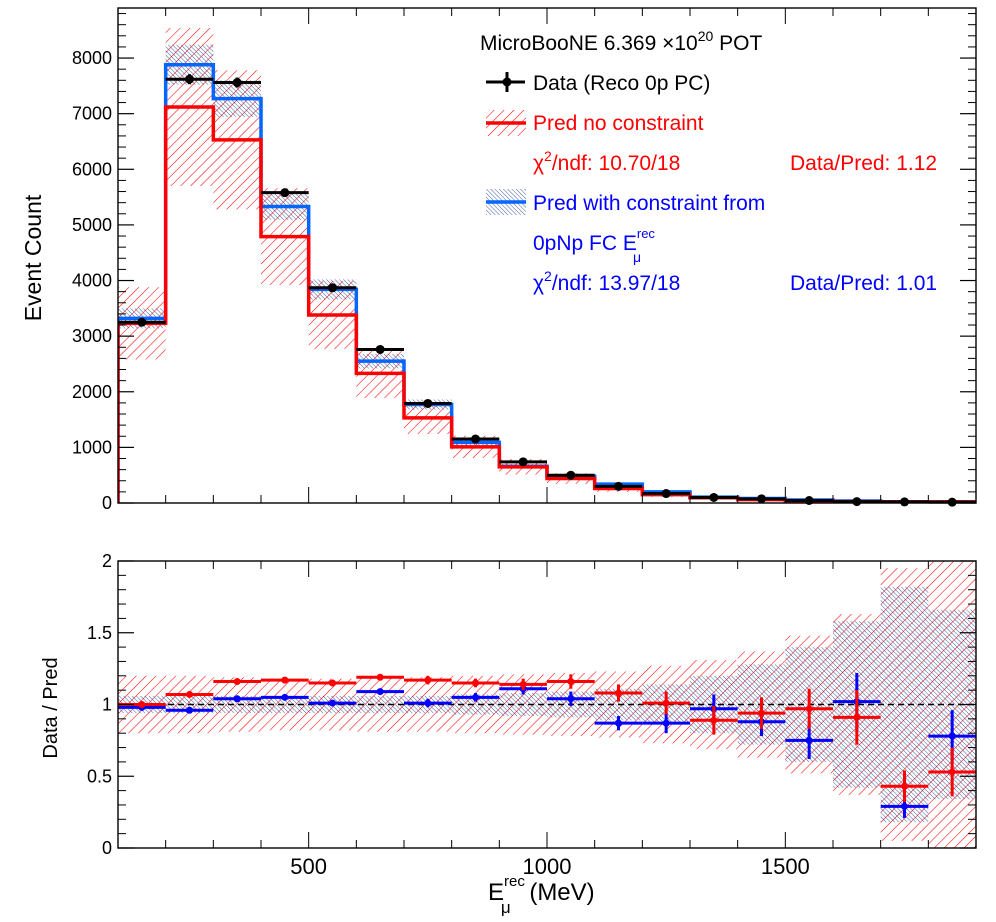  I want to click on ratio-y-tick-label-2: 2, so click(107, 561).